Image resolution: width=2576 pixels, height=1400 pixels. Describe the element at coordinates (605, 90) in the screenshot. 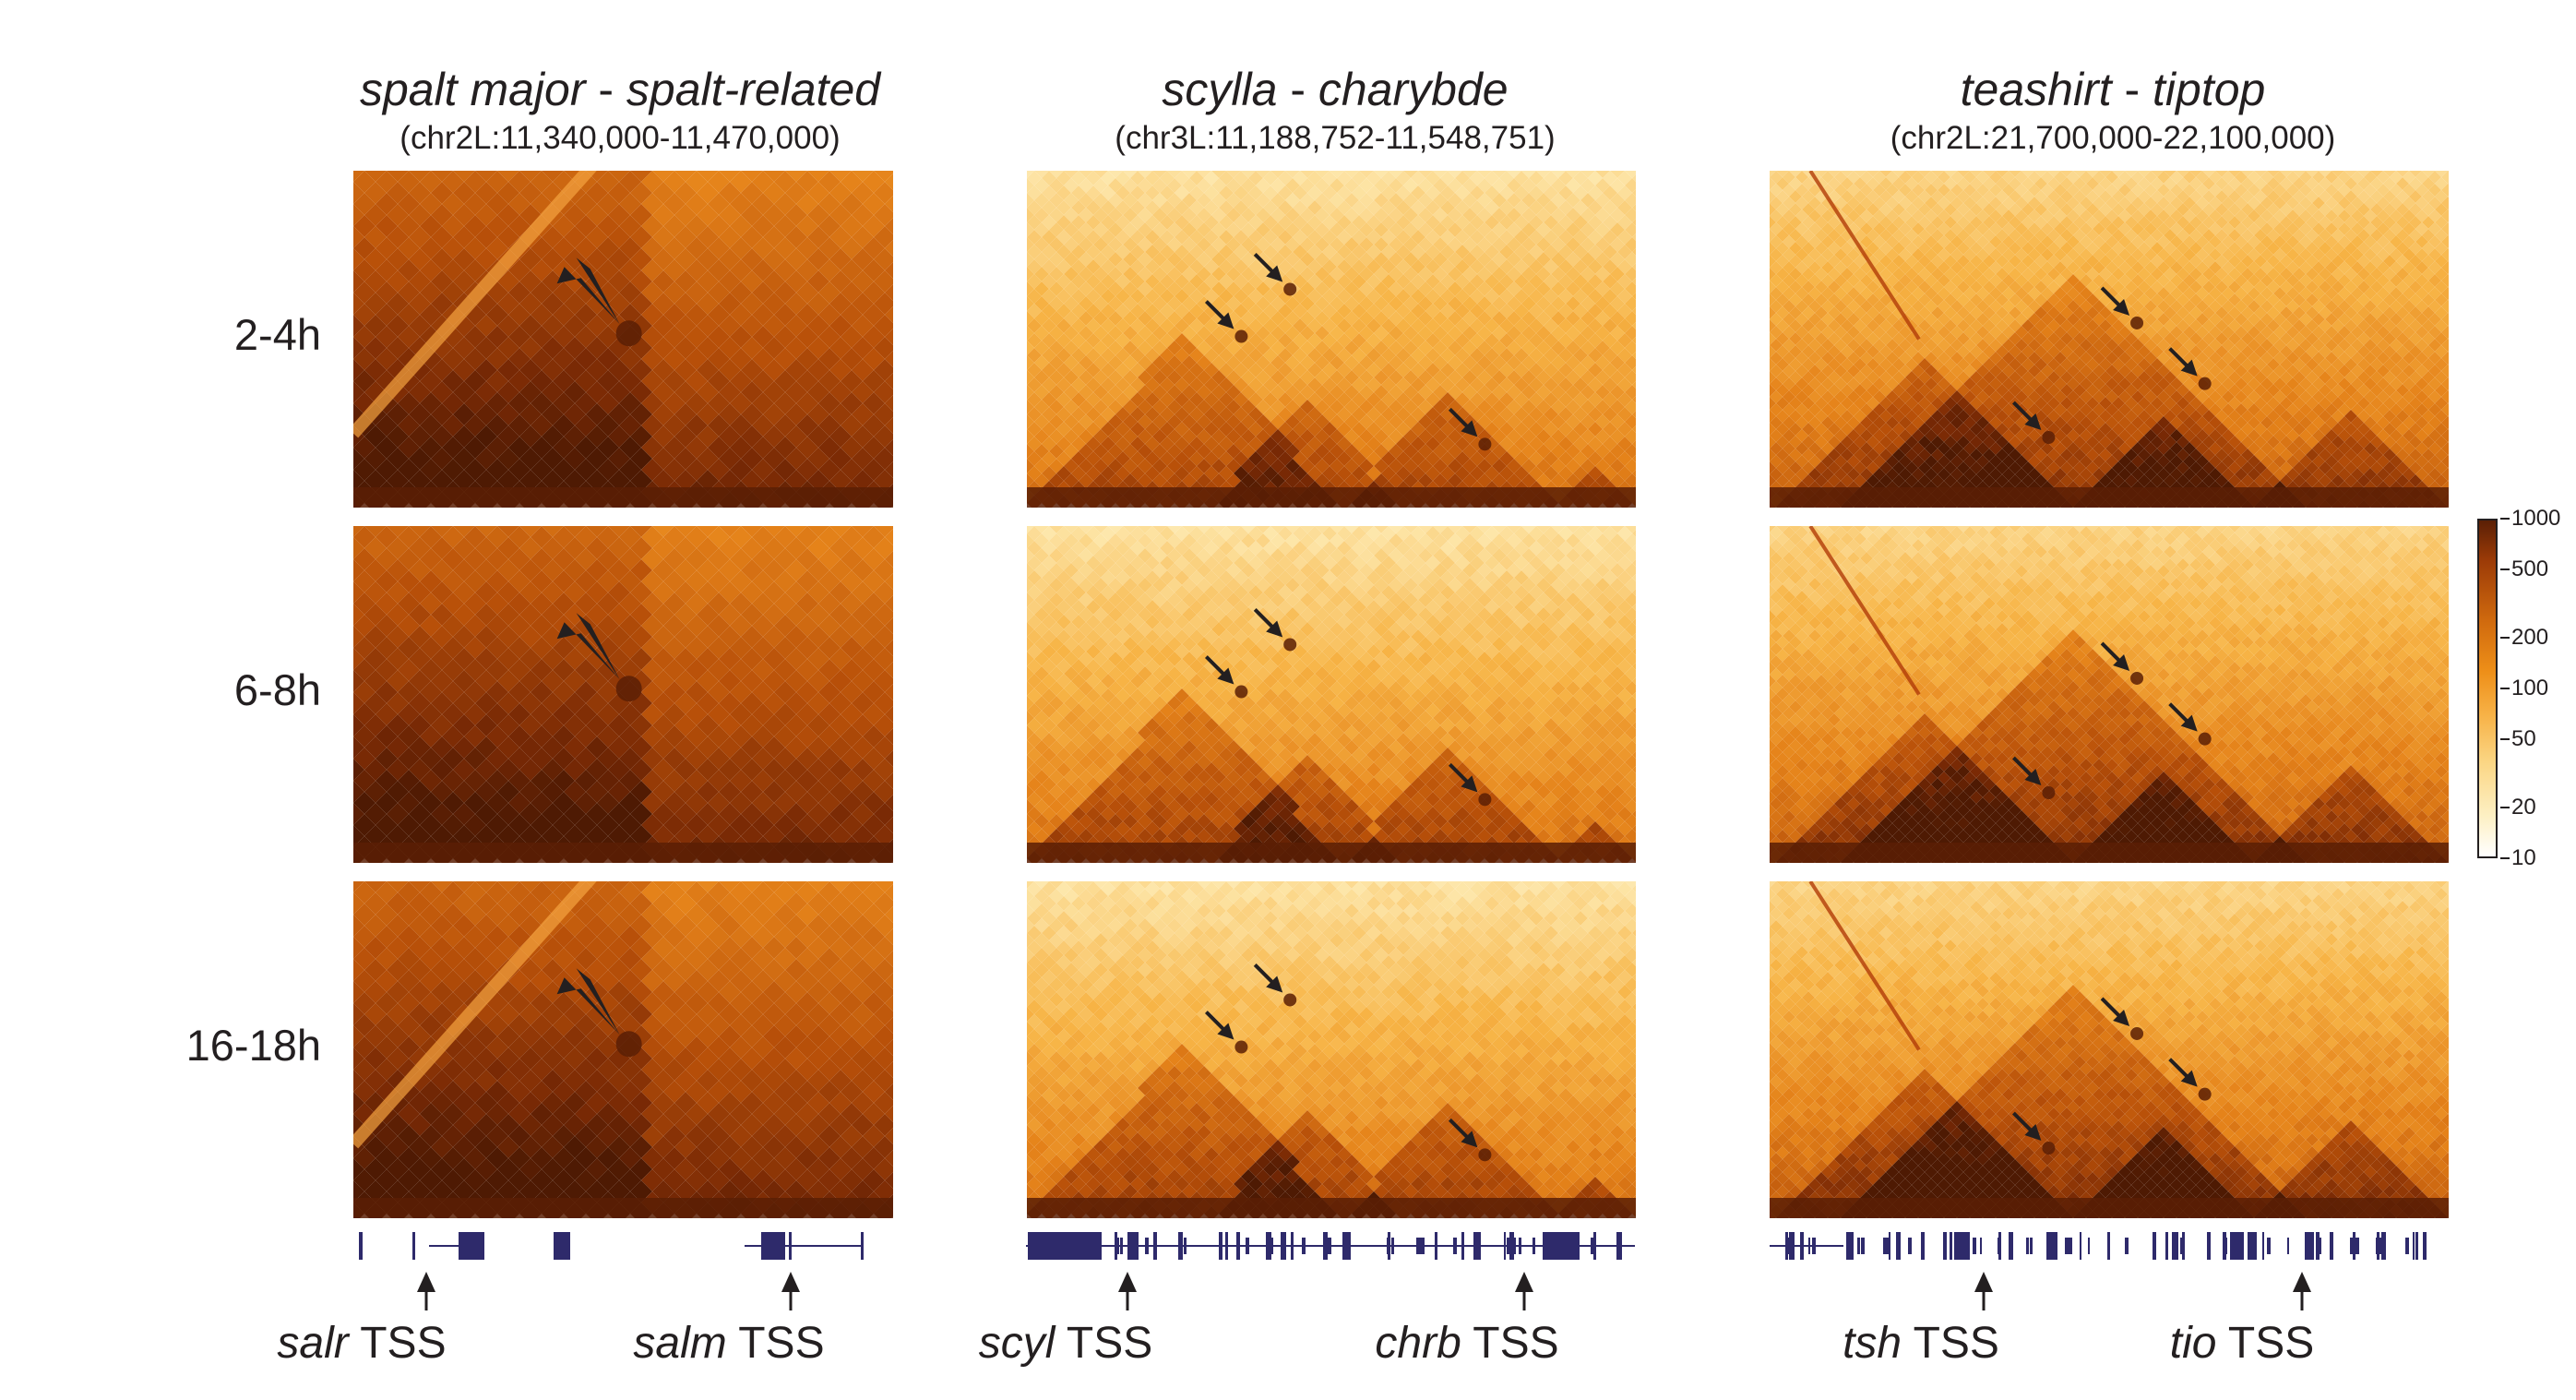

I see `col-title-1-sep: -` at that location.